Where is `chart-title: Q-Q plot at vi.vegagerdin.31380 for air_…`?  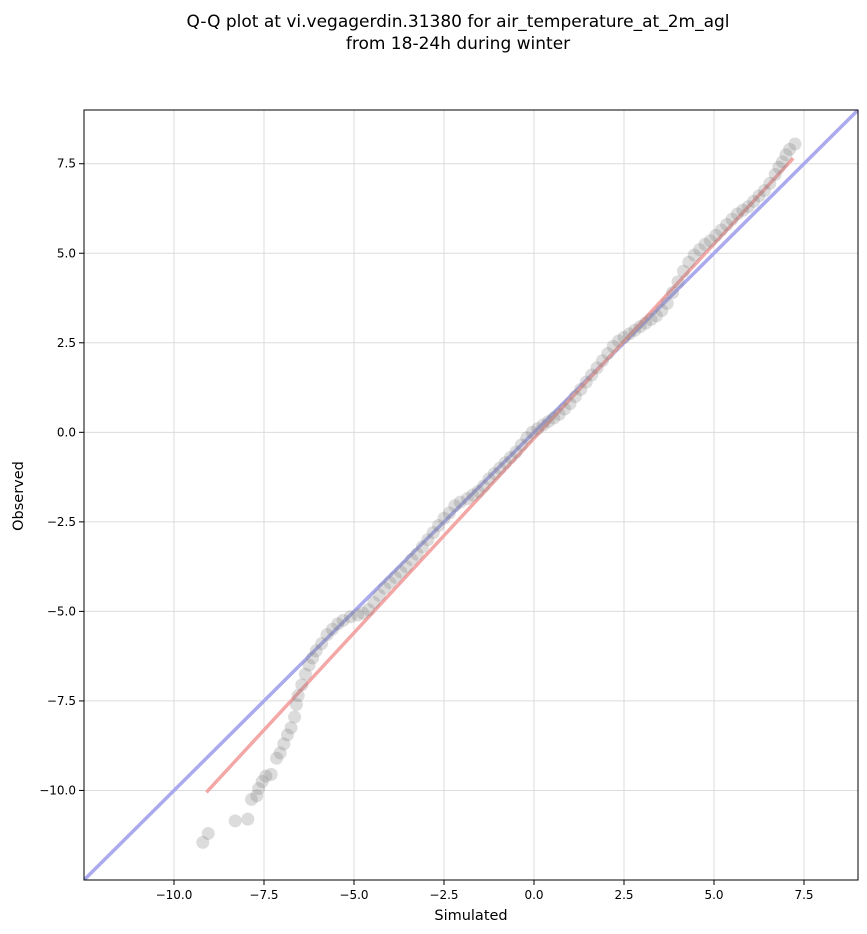
chart-title: Q-Q plot at vi.vegagerdin.31380 for air_… is located at coordinates (457, 22).